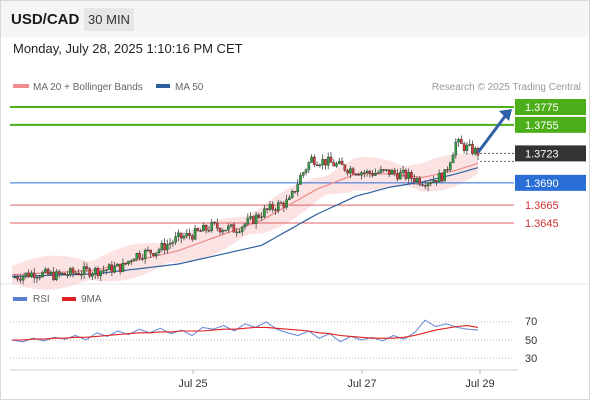 The height and width of the screenshot is (400, 590). What do you see at coordinates (531, 359) in the screenshot?
I see `rsi-tick-30: 30` at bounding box center [531, 359].